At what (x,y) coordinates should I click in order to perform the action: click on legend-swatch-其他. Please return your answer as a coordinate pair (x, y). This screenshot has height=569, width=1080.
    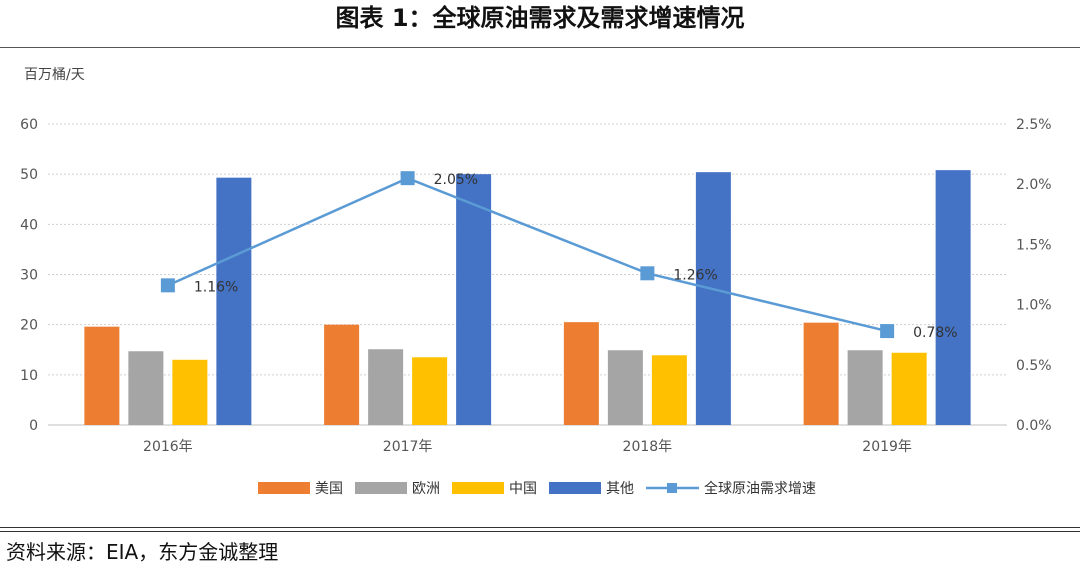
    Looking at the image, I should click on (575, 488).